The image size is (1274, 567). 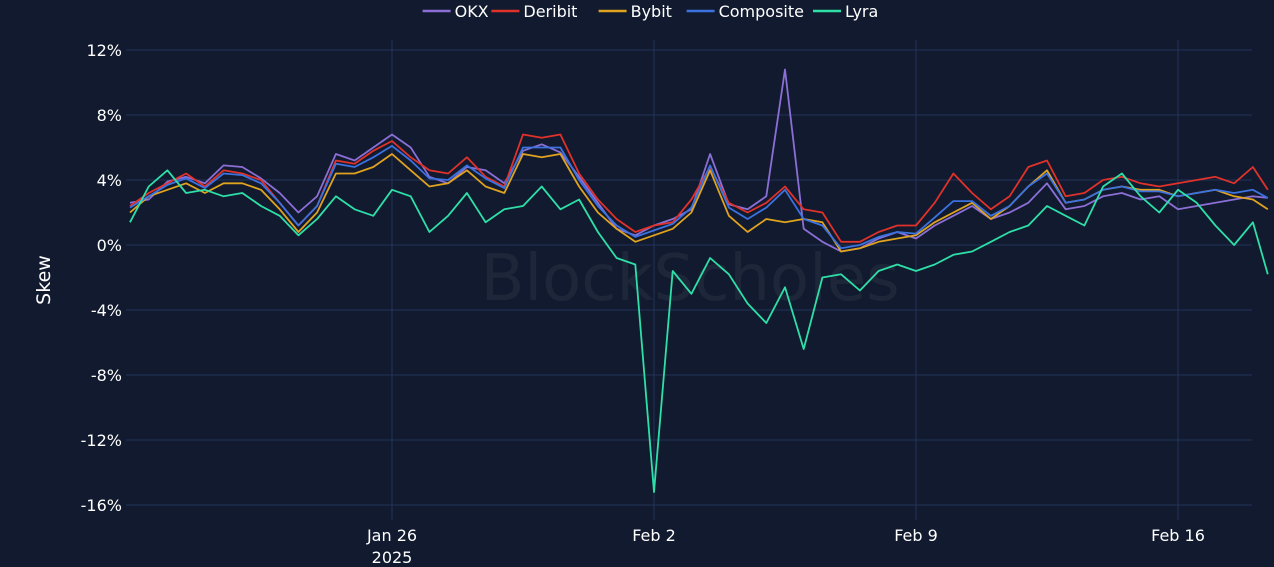 I want to click on legend-label: Bybit, so click(x=651, y=11).